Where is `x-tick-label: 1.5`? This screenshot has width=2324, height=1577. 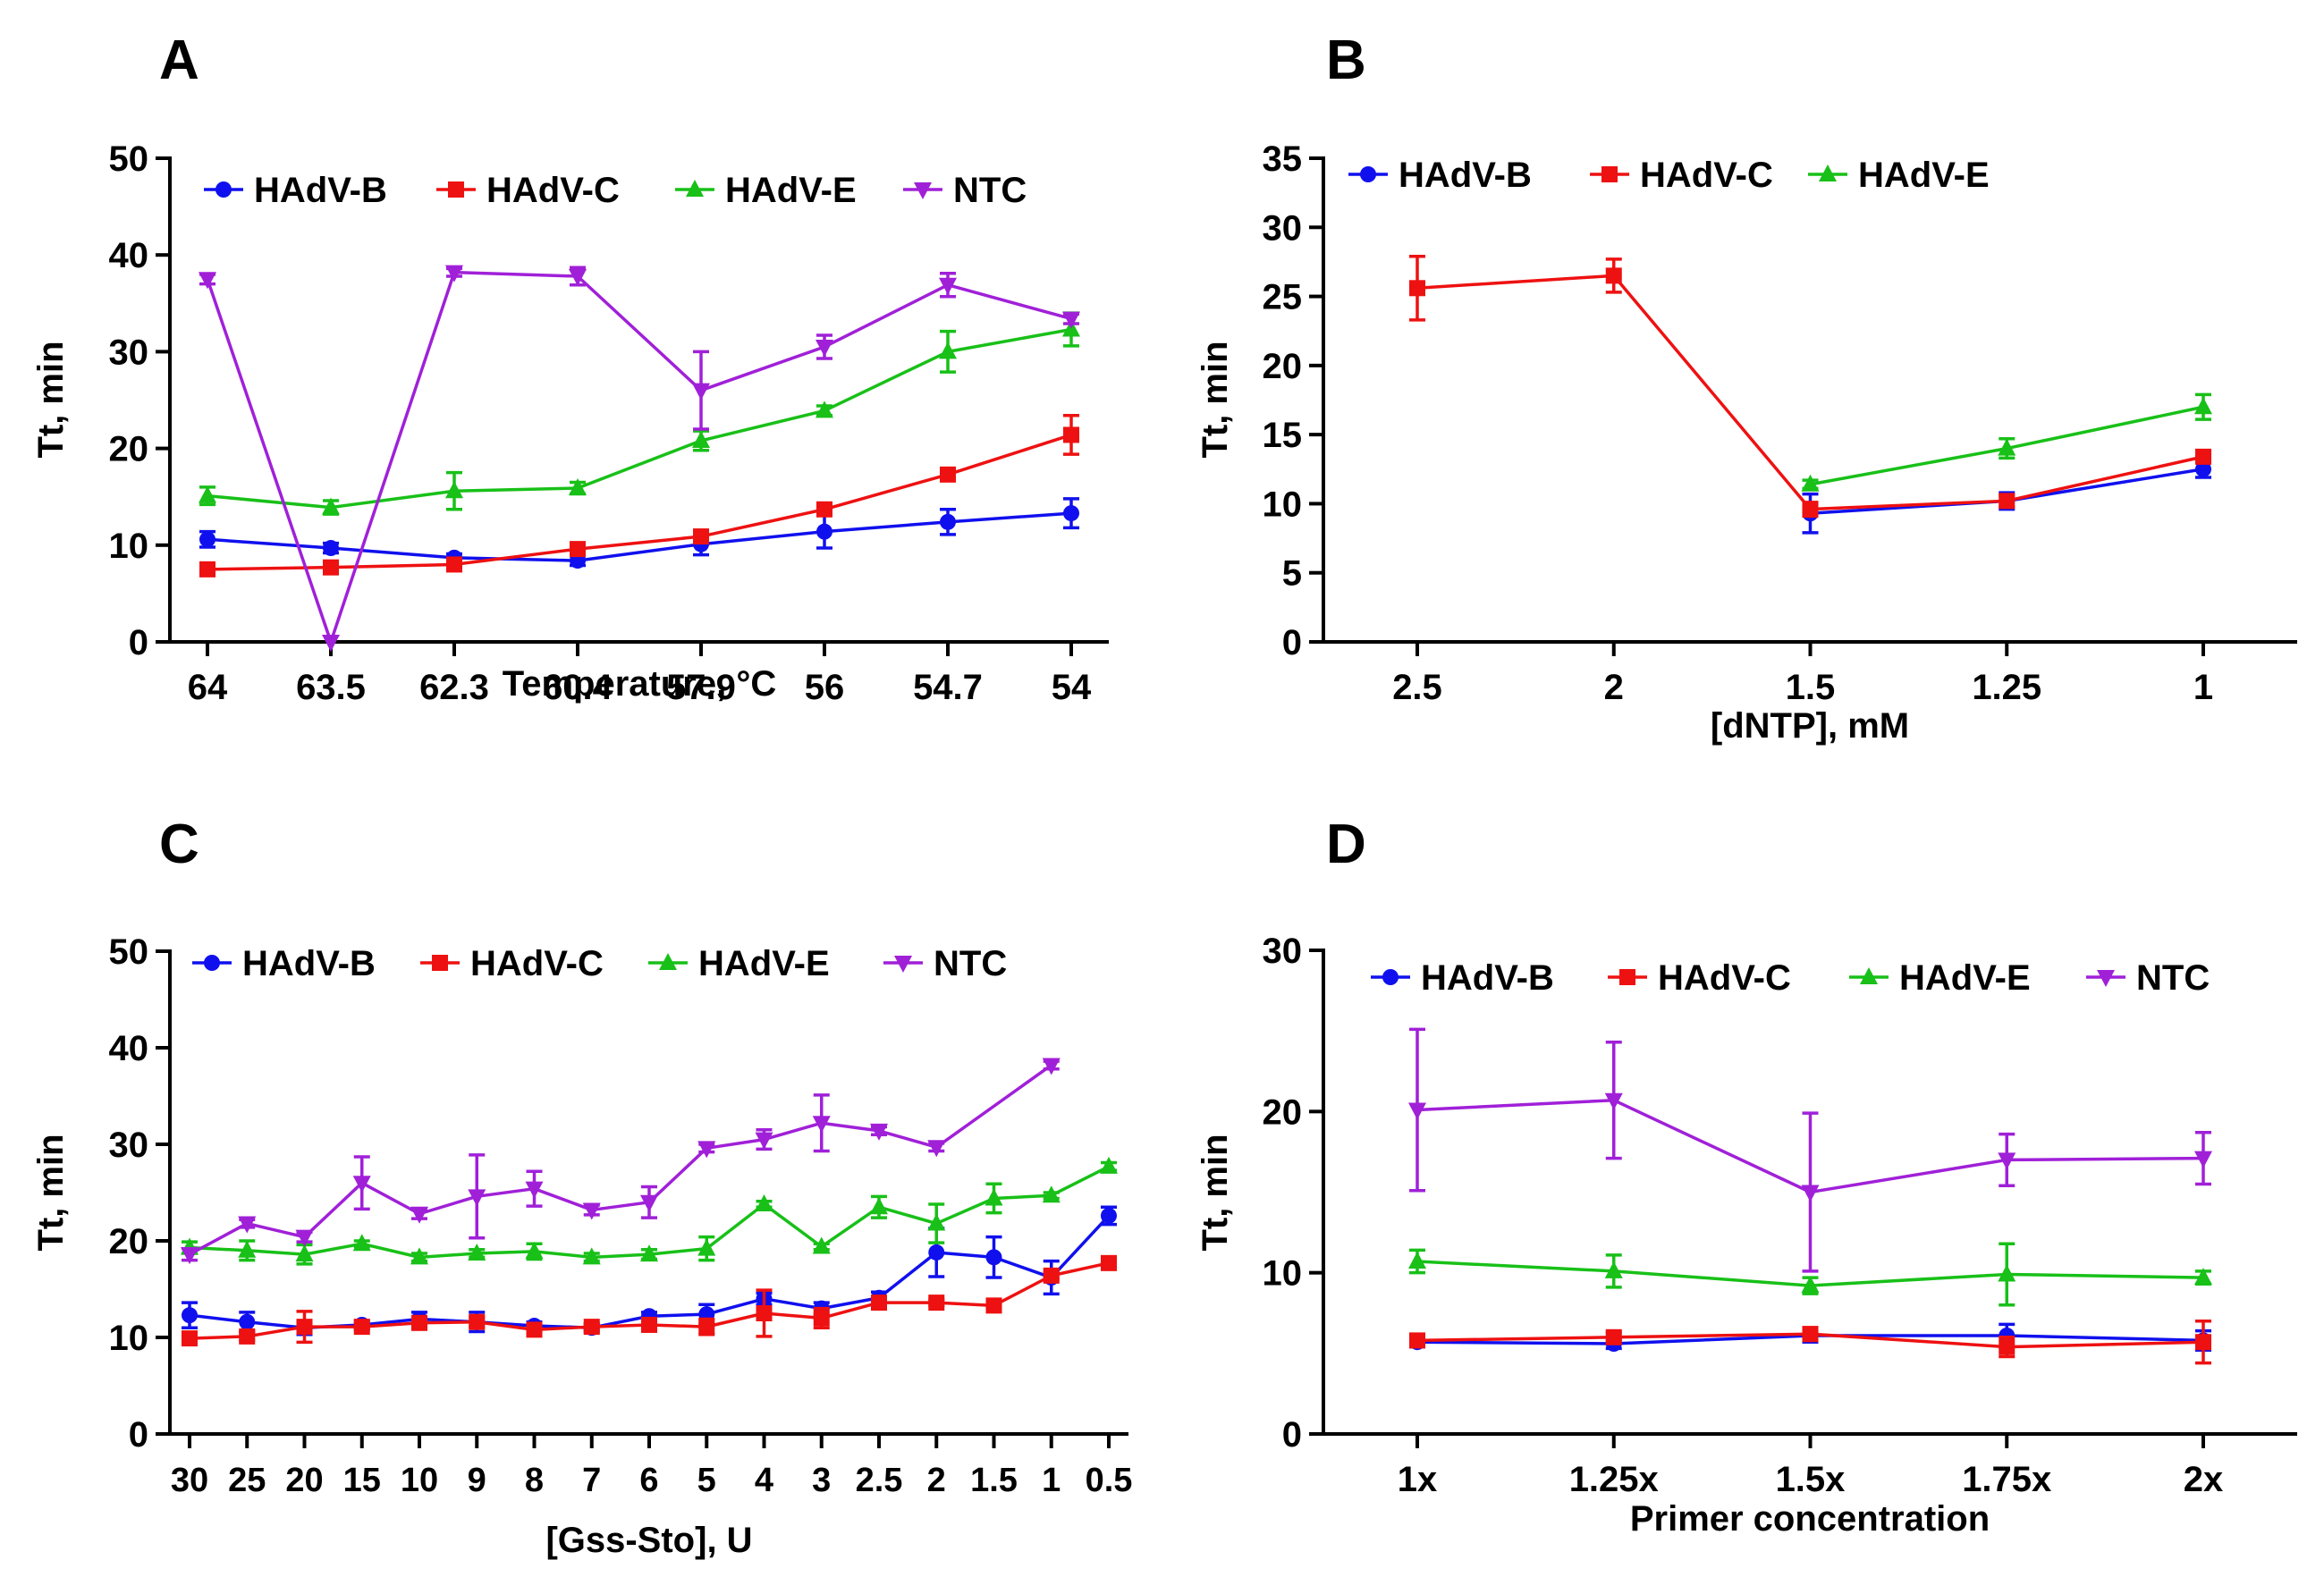 x-tick-label: 1.5 is located at coordinates (1811, 687).